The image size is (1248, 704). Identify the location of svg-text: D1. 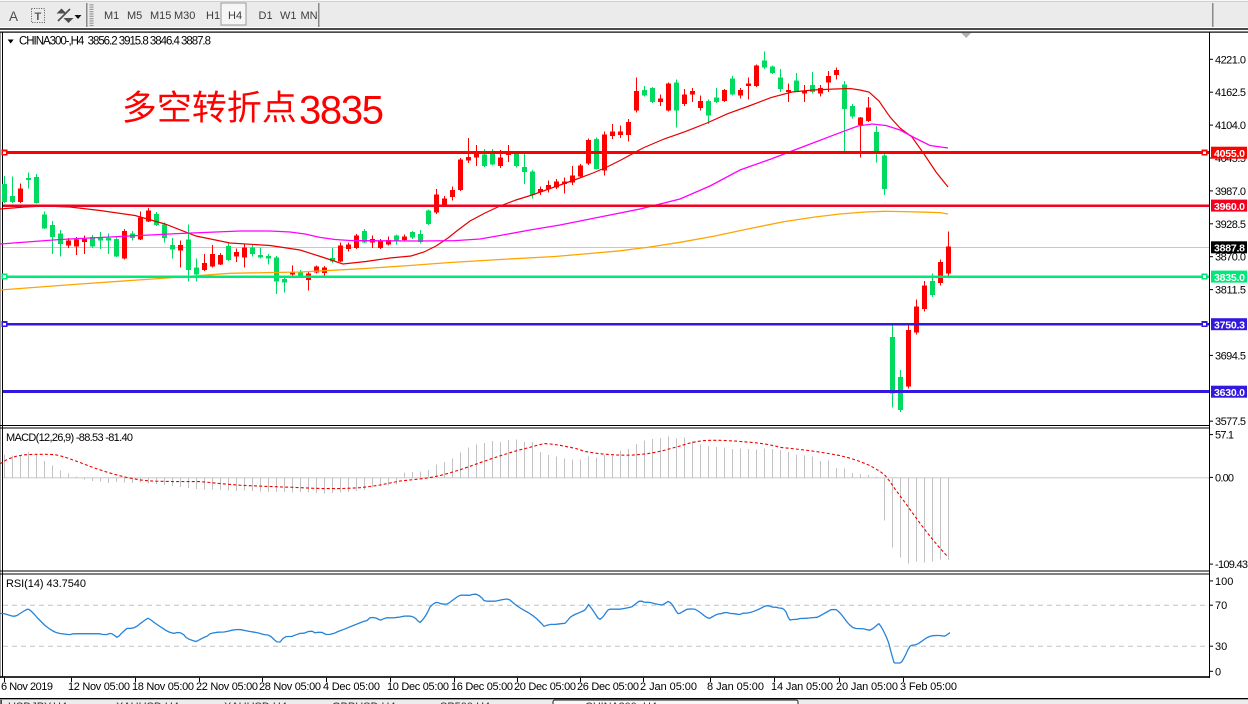
(266, 16).